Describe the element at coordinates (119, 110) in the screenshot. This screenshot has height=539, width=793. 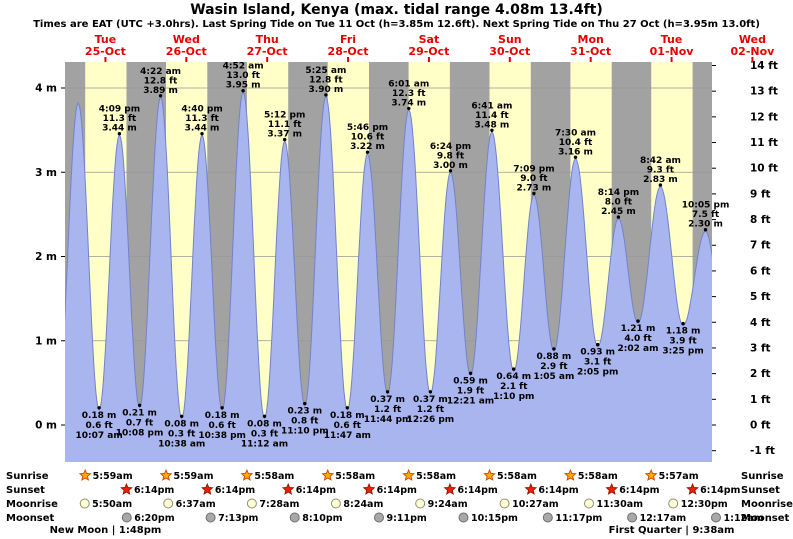
I see `tide-annotation-line: 4:09 pm` at that location.